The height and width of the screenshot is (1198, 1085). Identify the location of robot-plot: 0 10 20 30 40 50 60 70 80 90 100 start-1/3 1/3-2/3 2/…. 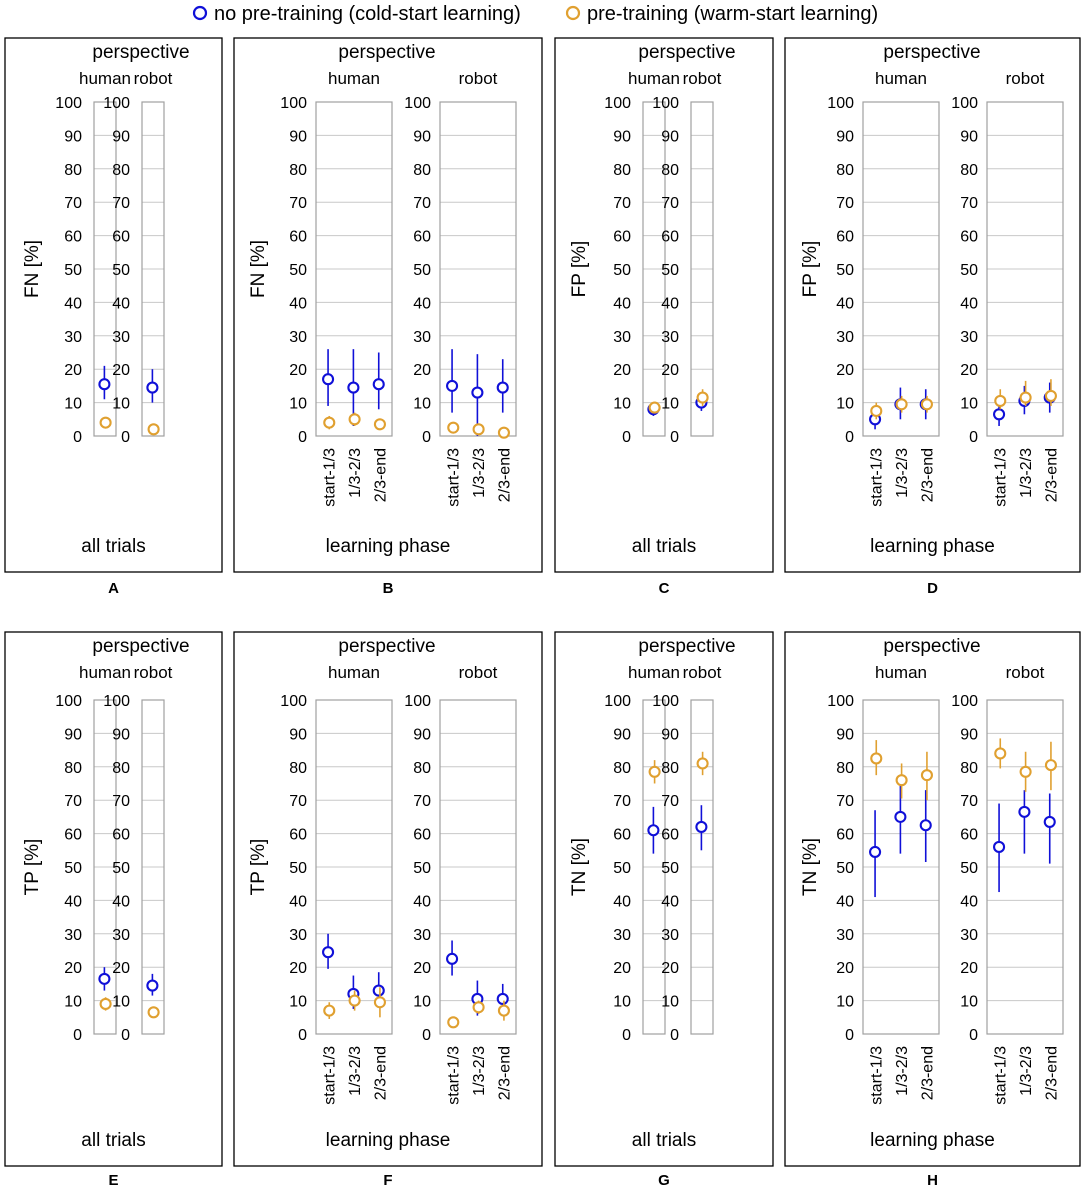
(460, 899).